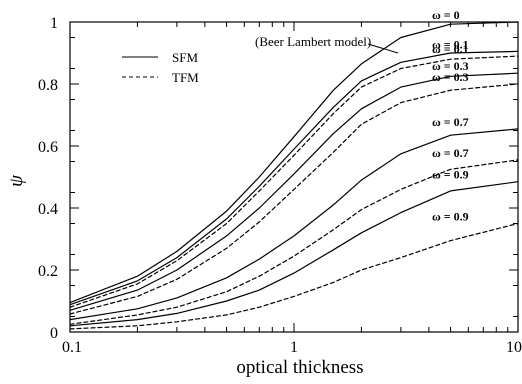  What do you see at coordinates (48, 85) in the screenshot?
I see `y-tick-label: 0.8` at bounding box center [48, 85].